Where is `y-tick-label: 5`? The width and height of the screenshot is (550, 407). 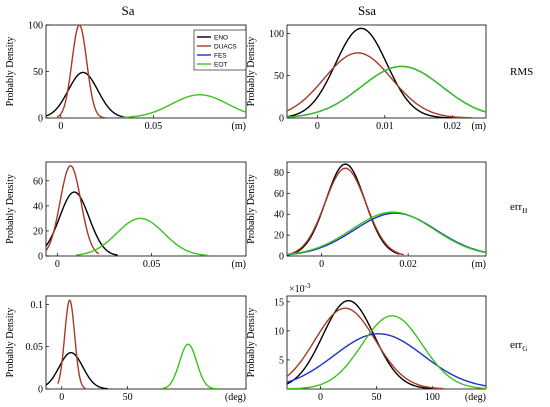
y-tick-label: 5 is located at coordinates (281, 360).